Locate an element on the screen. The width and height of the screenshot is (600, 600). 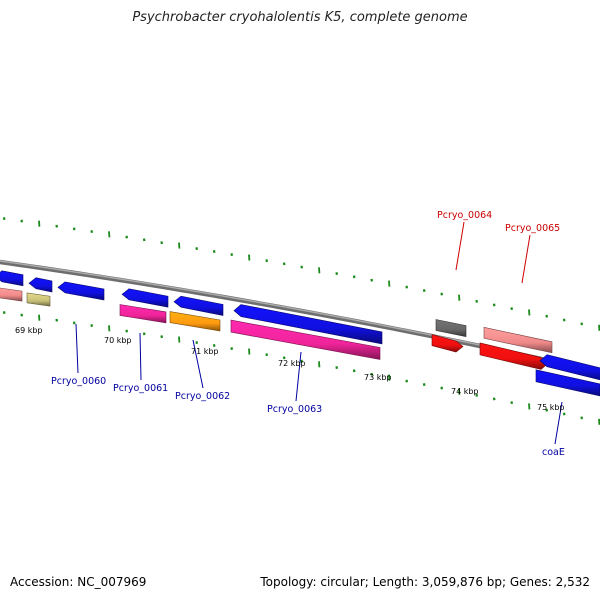
gene-label-pcryo-0060: Pcryo_0060 is located at coordinates (78, 381).